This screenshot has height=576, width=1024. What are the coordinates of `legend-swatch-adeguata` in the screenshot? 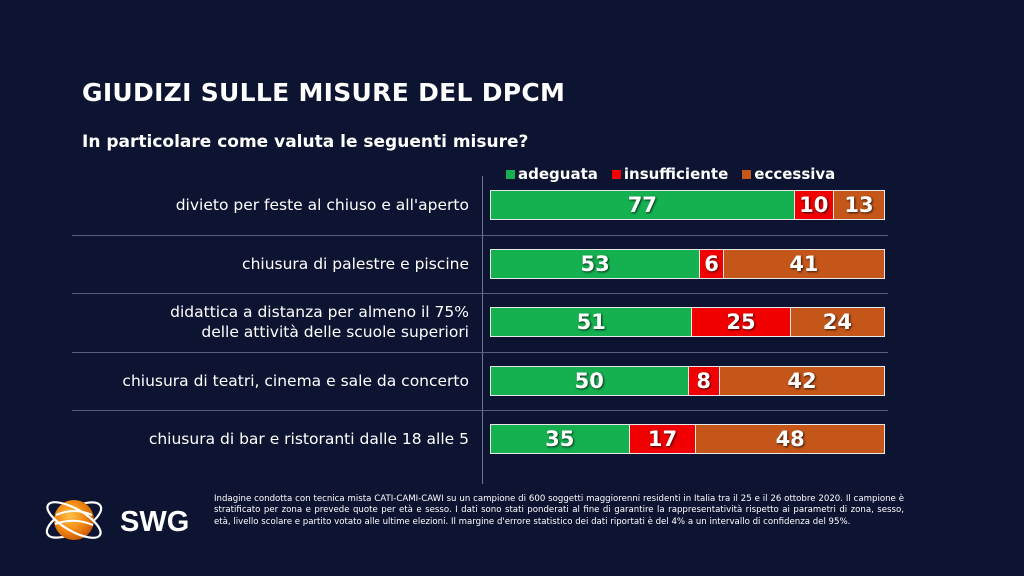 It's located at (510, 174).